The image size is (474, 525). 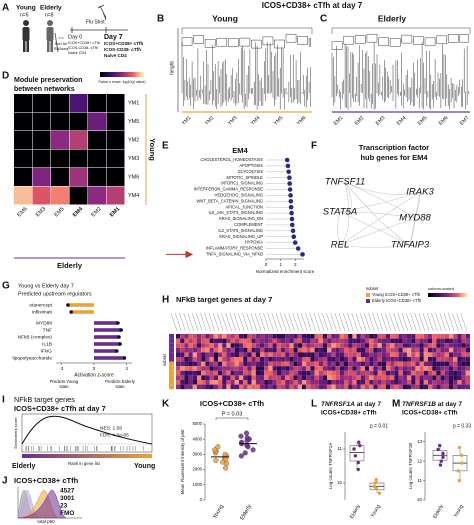 I want to click on row-label: YM1, so click(x=133, y=104).